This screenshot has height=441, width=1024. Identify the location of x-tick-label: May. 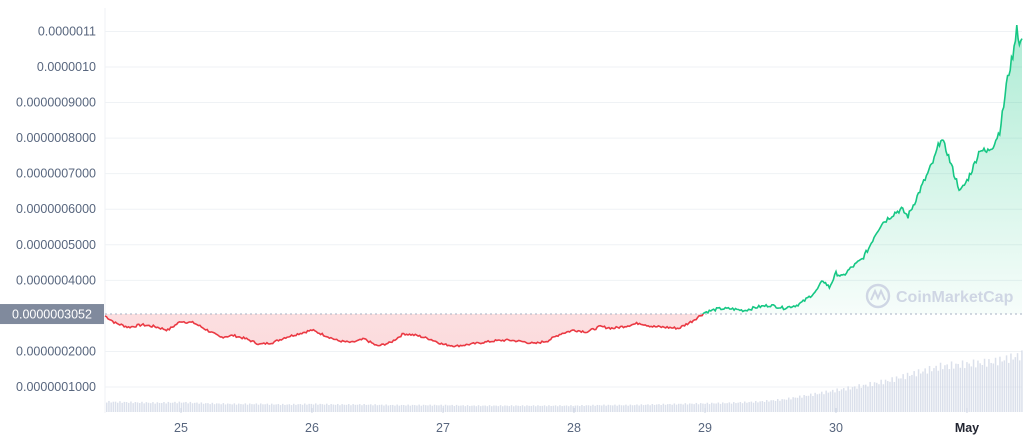
(967, 428).